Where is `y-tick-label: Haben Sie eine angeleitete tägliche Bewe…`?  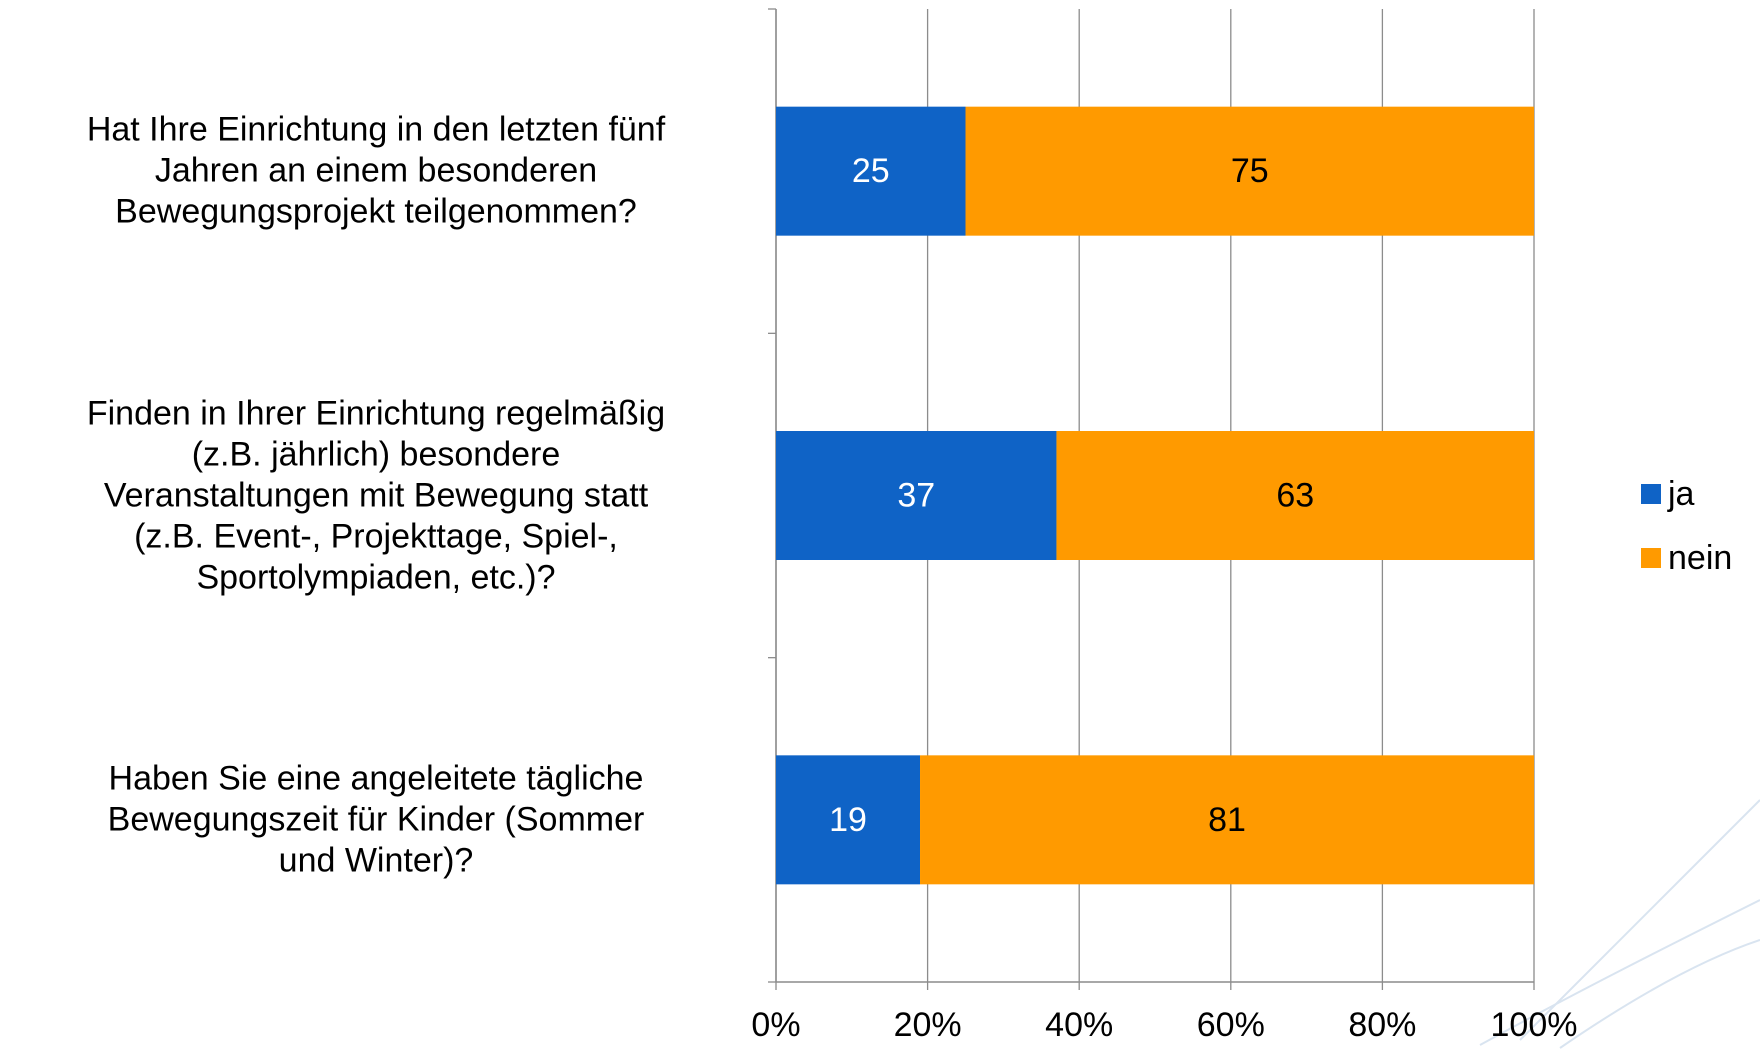 y-tick-label: Haben Sie eine angeleitete tägliche Bewe… is located at coordinates (376, 819).